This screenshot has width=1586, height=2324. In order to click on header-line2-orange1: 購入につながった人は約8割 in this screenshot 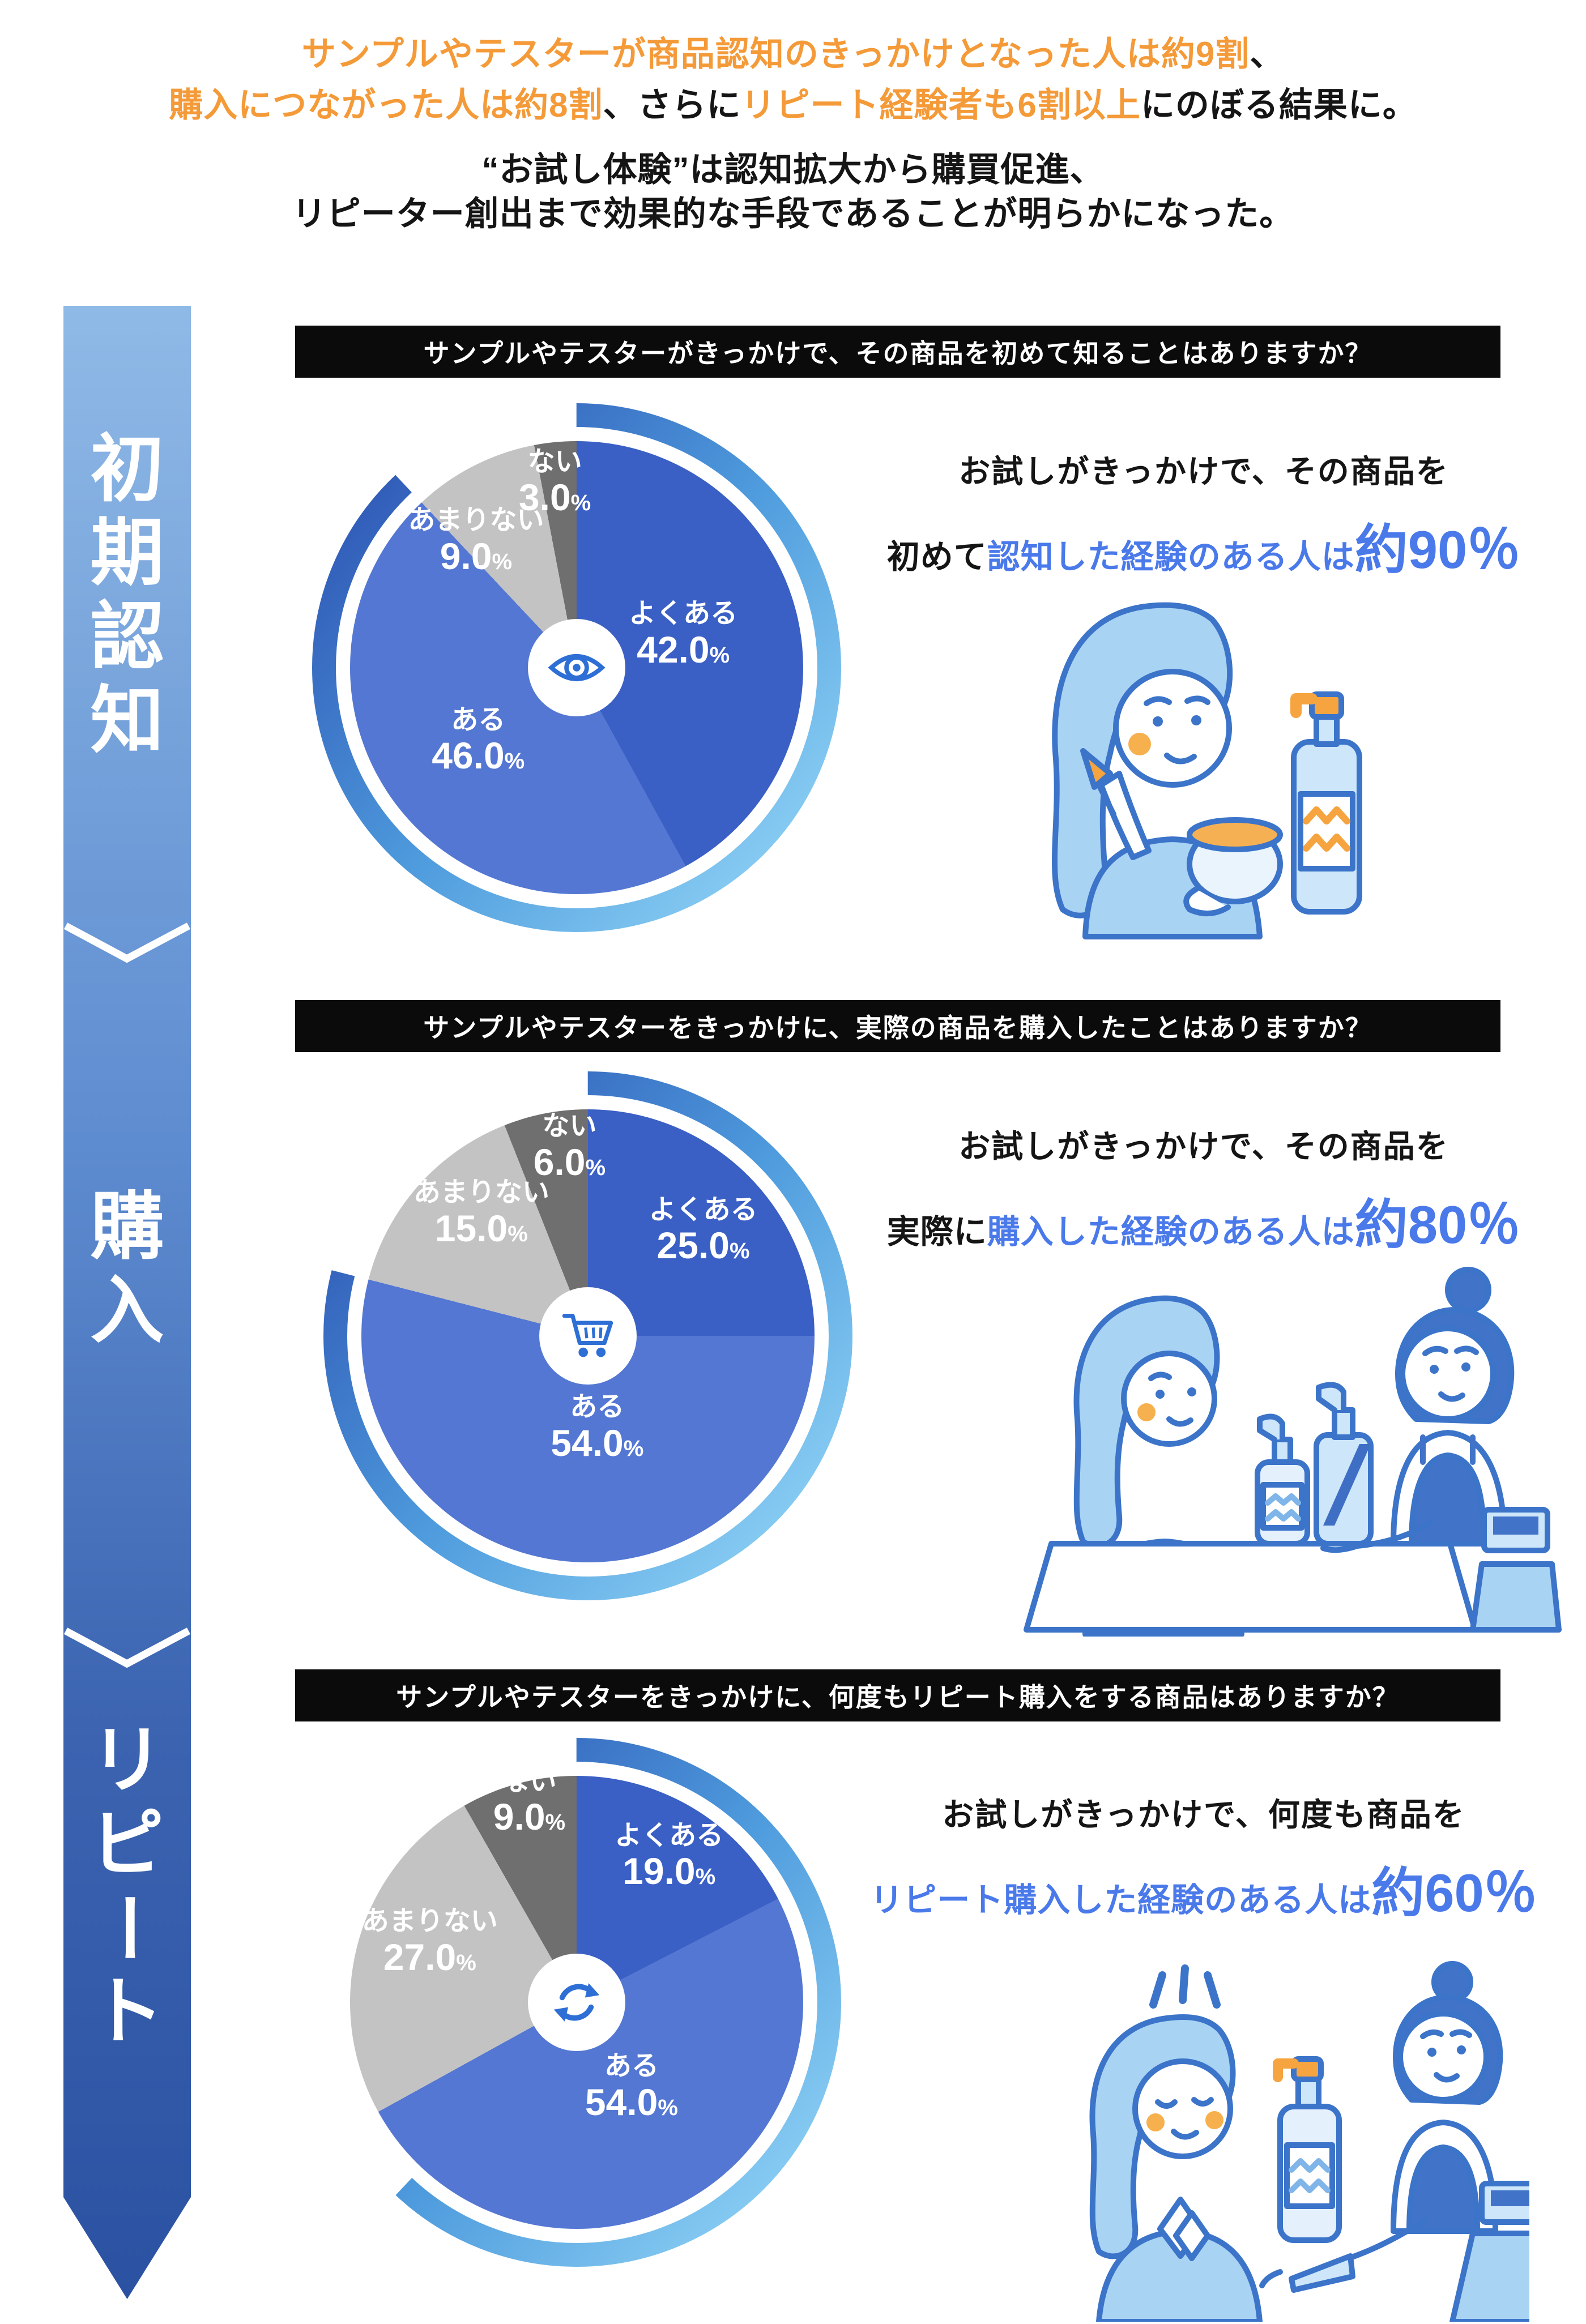, I will do `click(386, 105)`.